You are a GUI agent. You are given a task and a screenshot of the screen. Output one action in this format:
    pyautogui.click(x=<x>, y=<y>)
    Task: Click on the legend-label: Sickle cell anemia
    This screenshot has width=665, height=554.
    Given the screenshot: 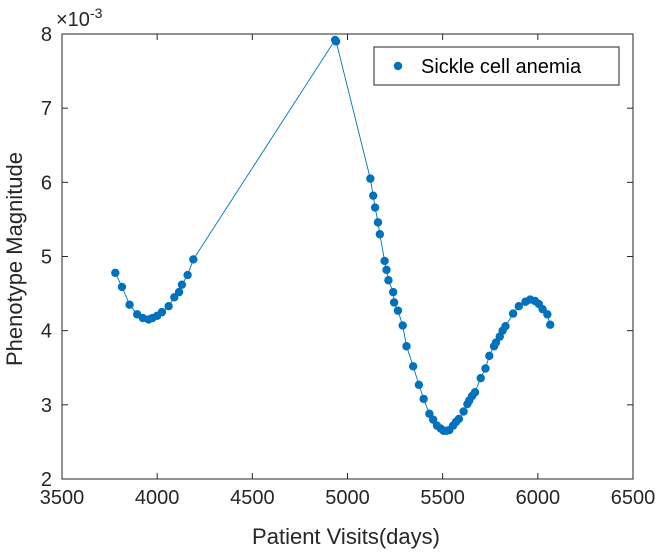 What is the action you would take?
    pyautogui.click(x=501, y=67)
    